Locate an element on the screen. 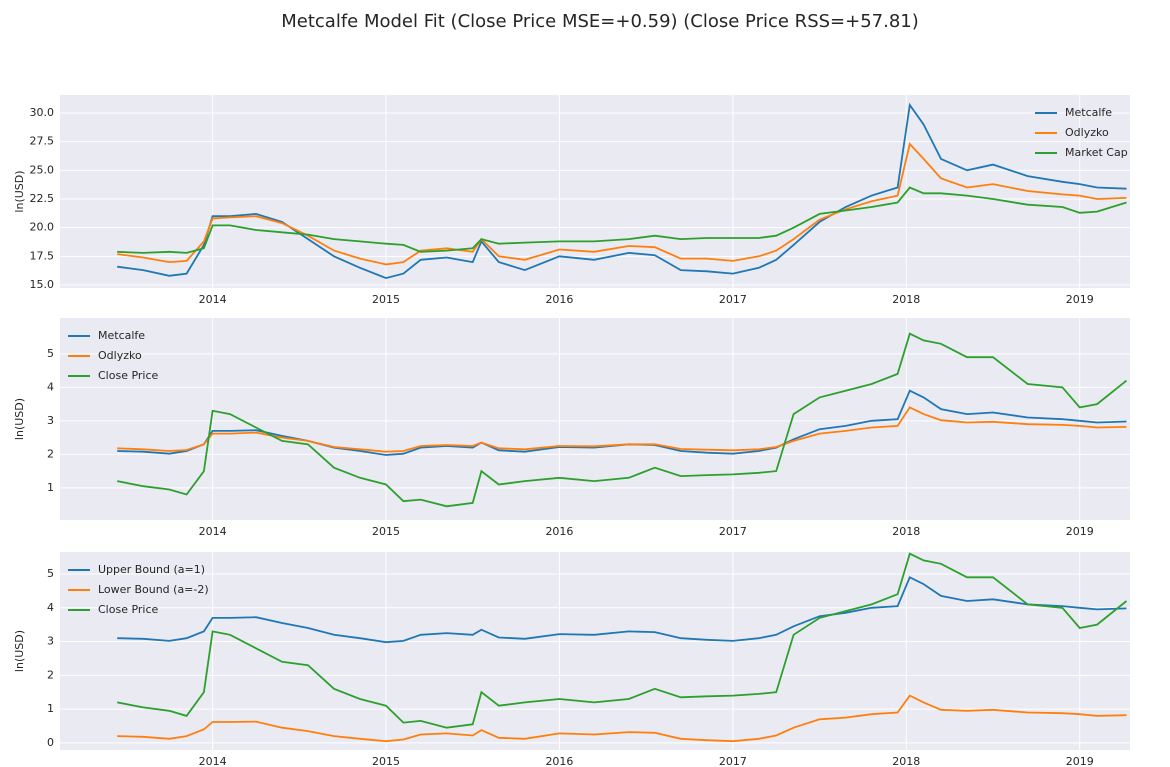 The image size is (1170, 767). y-tick-label: 20.0 is located at coordinates (42, 227).